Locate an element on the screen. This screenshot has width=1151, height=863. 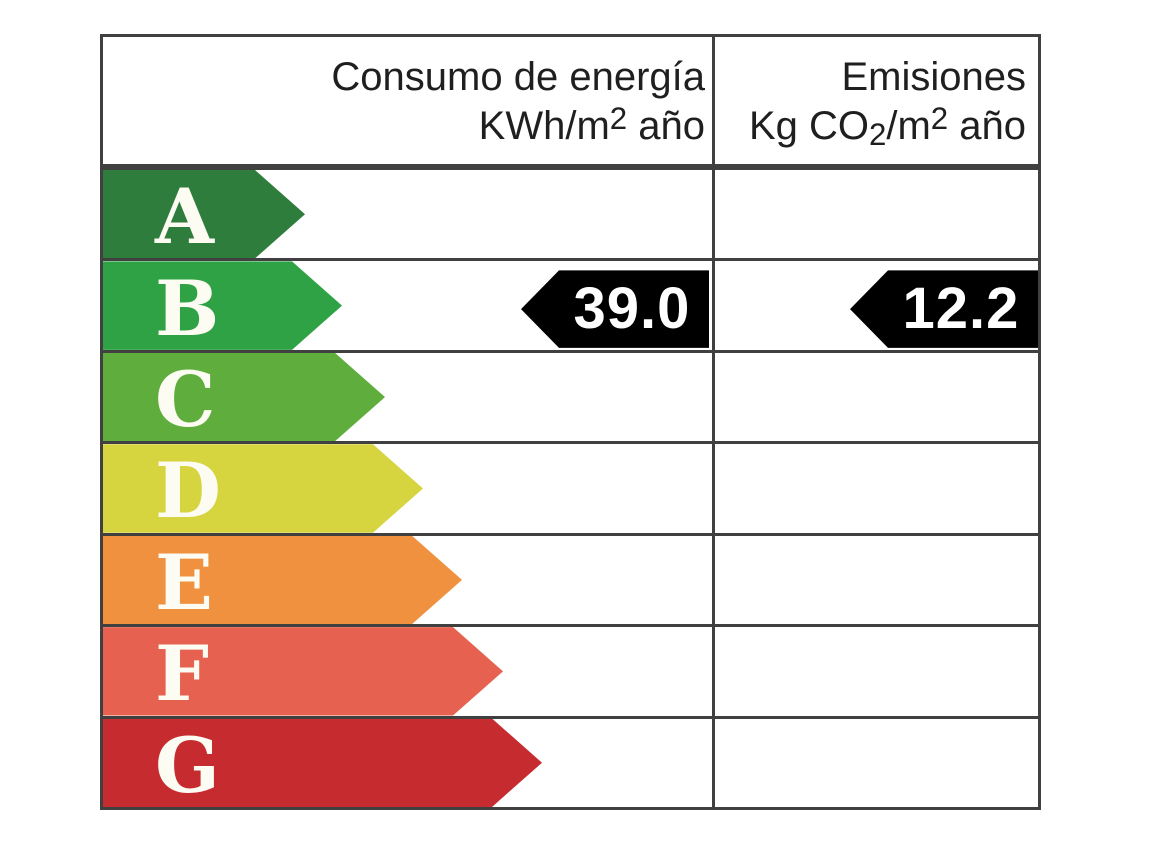
energy-value: 39.0 is located at coordinates (632, 309).